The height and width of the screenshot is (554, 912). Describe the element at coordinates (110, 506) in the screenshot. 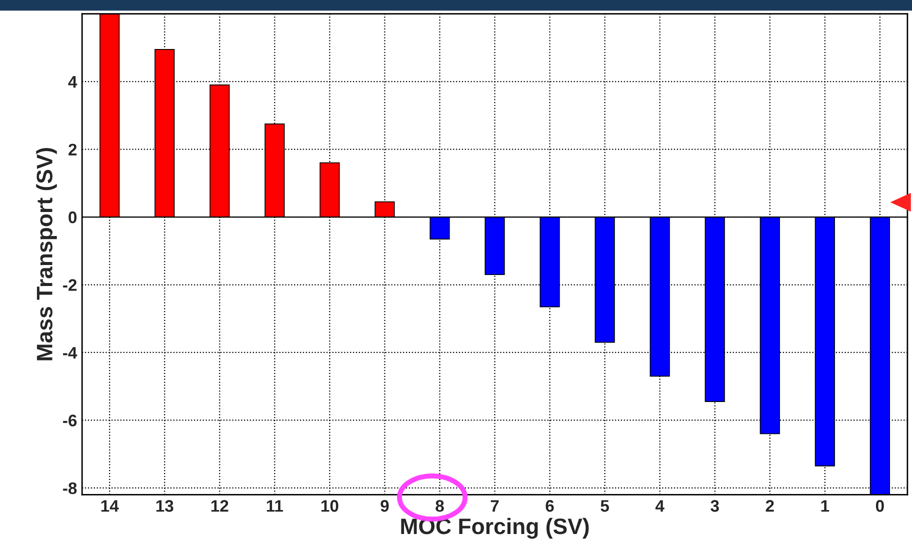

I see `x-tick-label: 14` at that location.